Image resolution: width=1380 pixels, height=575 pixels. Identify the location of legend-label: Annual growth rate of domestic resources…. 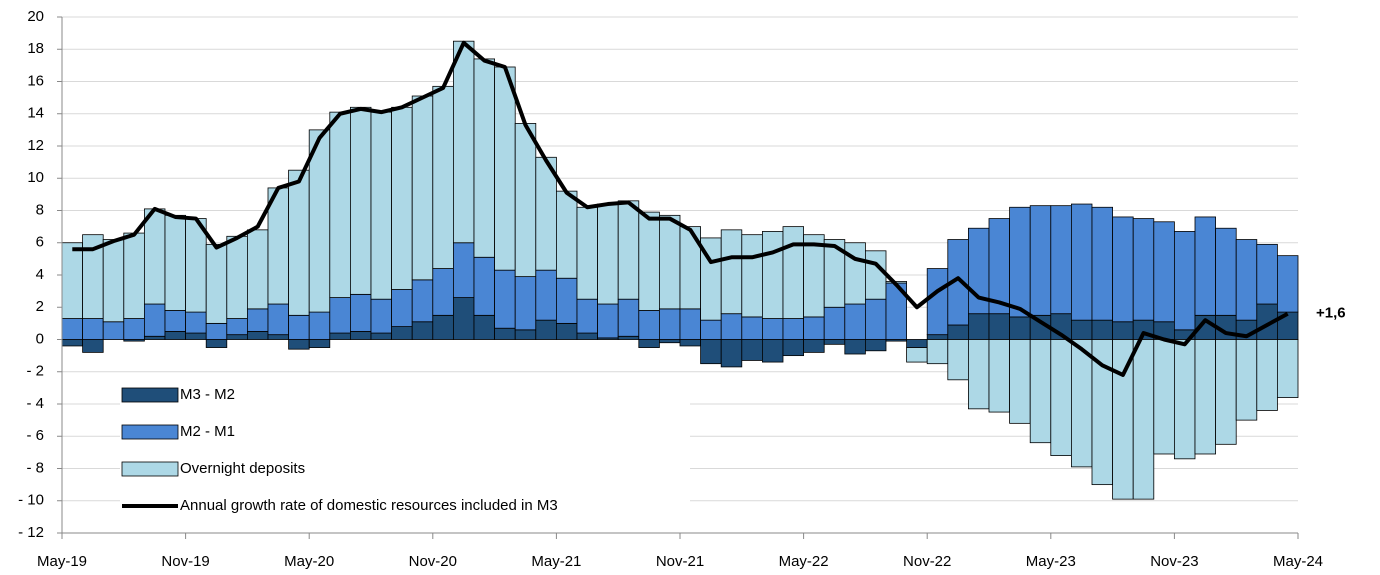
(369, 505).